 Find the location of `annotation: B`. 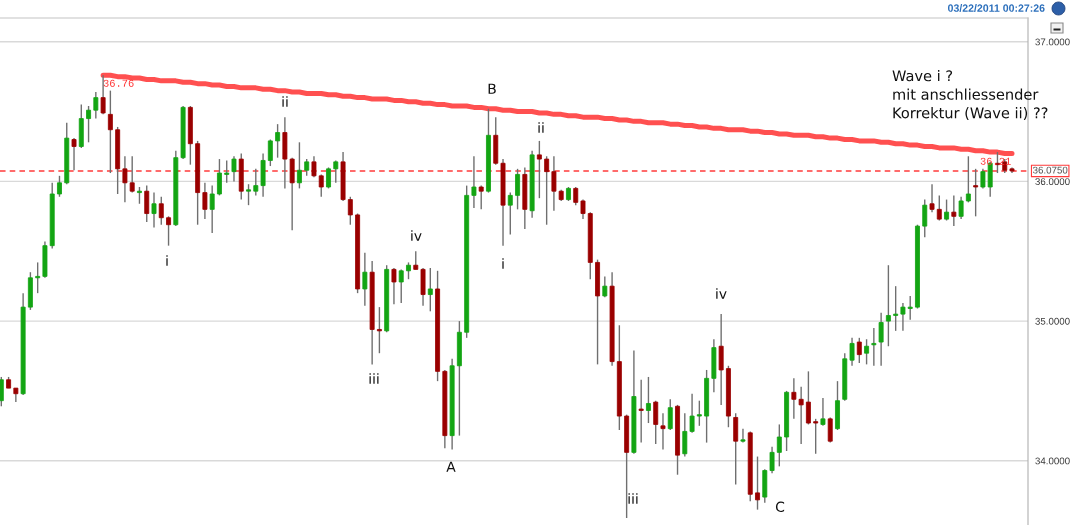

annotation: B is located at coordinates (492, 88).